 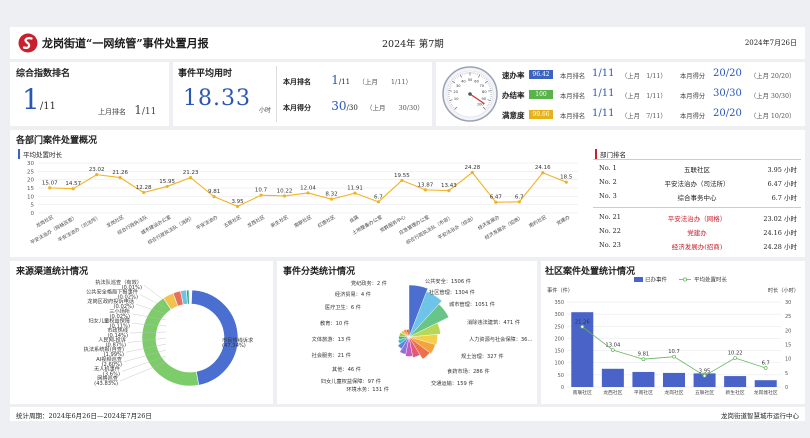 I want to click on y-tick-label: 100, so click(x=559, y=364).